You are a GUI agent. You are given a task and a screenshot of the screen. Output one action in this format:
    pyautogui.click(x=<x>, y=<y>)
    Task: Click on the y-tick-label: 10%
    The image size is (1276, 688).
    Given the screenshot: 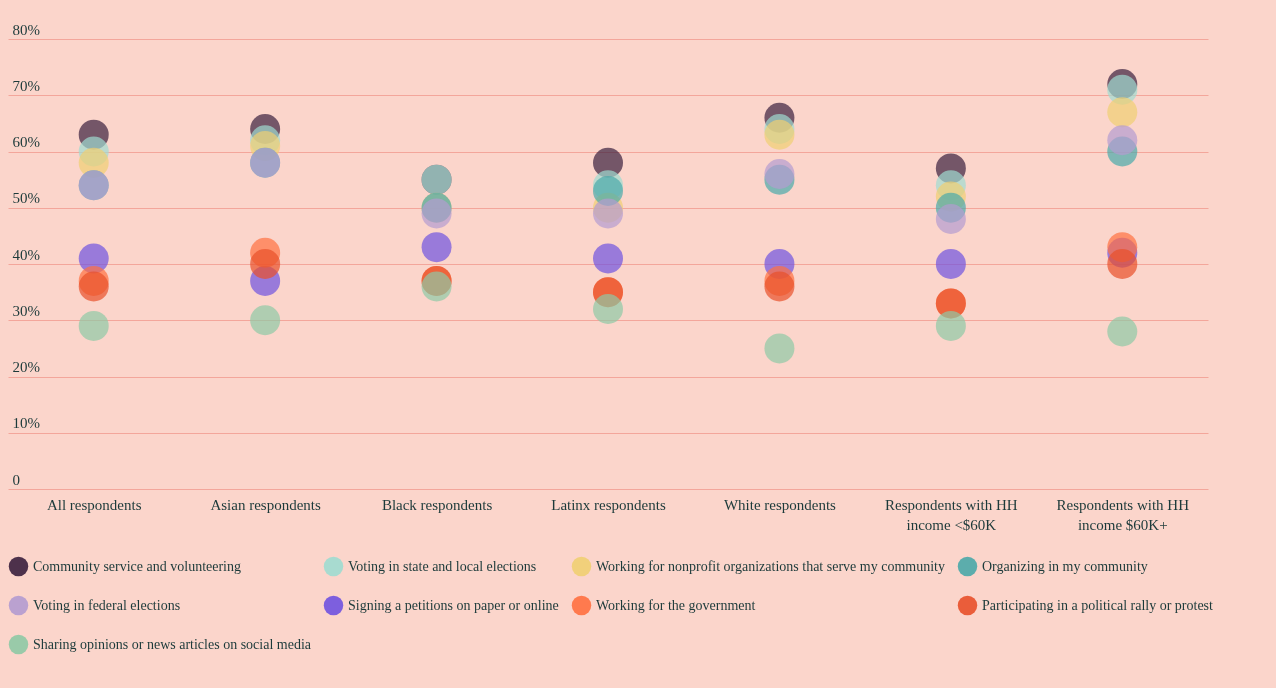 What is the action you would take?
    pyautogui.click(x=26, y=423)
    